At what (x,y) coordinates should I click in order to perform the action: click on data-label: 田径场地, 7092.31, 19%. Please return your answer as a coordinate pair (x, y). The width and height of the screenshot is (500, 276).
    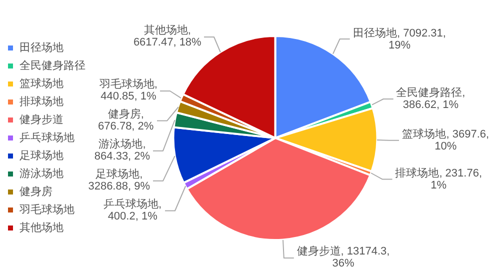
    Looking at the image, I should click on (399, 39).